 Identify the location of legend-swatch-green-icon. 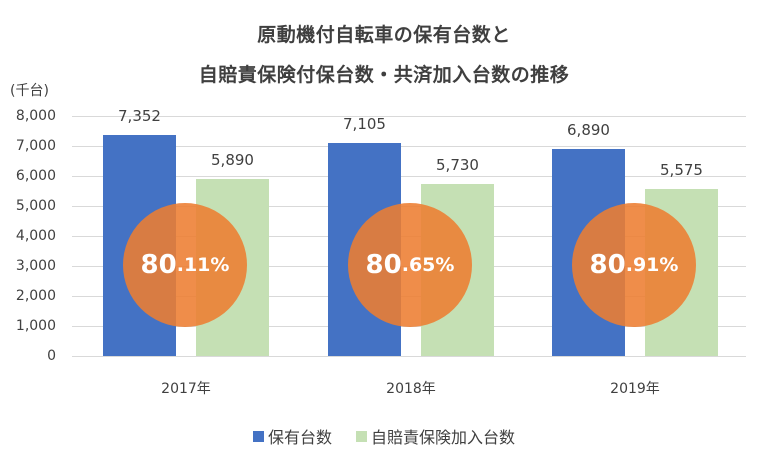
(361, 436).